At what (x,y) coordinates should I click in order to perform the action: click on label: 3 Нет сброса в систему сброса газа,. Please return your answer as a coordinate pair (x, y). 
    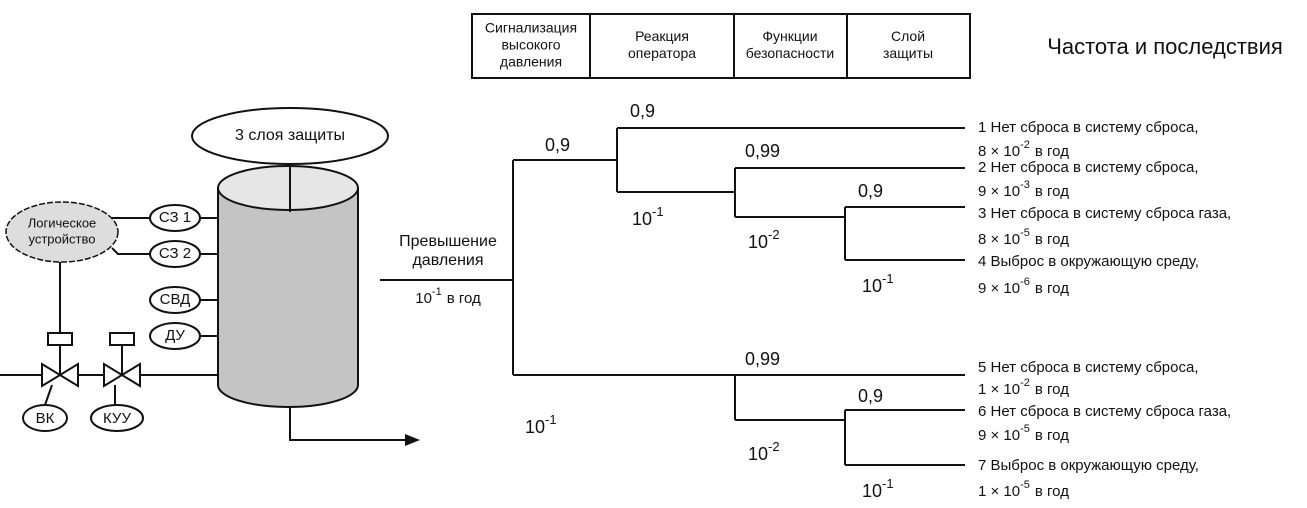
    Looking at the image, I should click on (1104, 213).